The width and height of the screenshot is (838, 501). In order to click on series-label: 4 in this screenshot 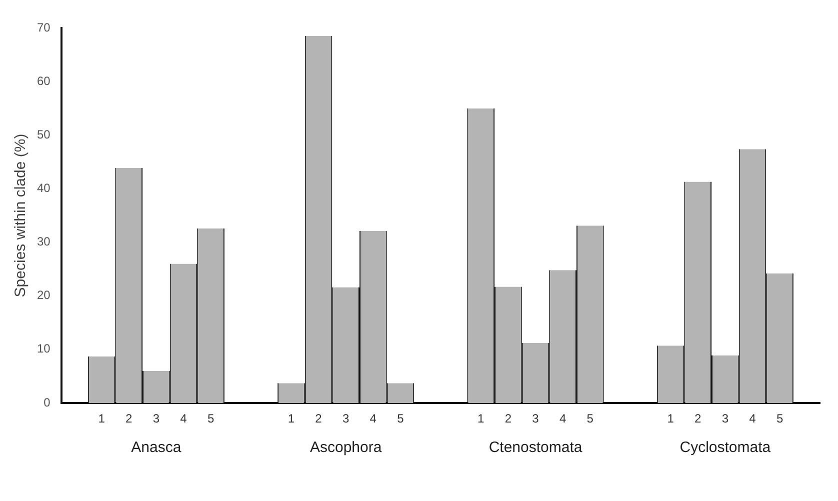, I will do `click(184, 418)`.